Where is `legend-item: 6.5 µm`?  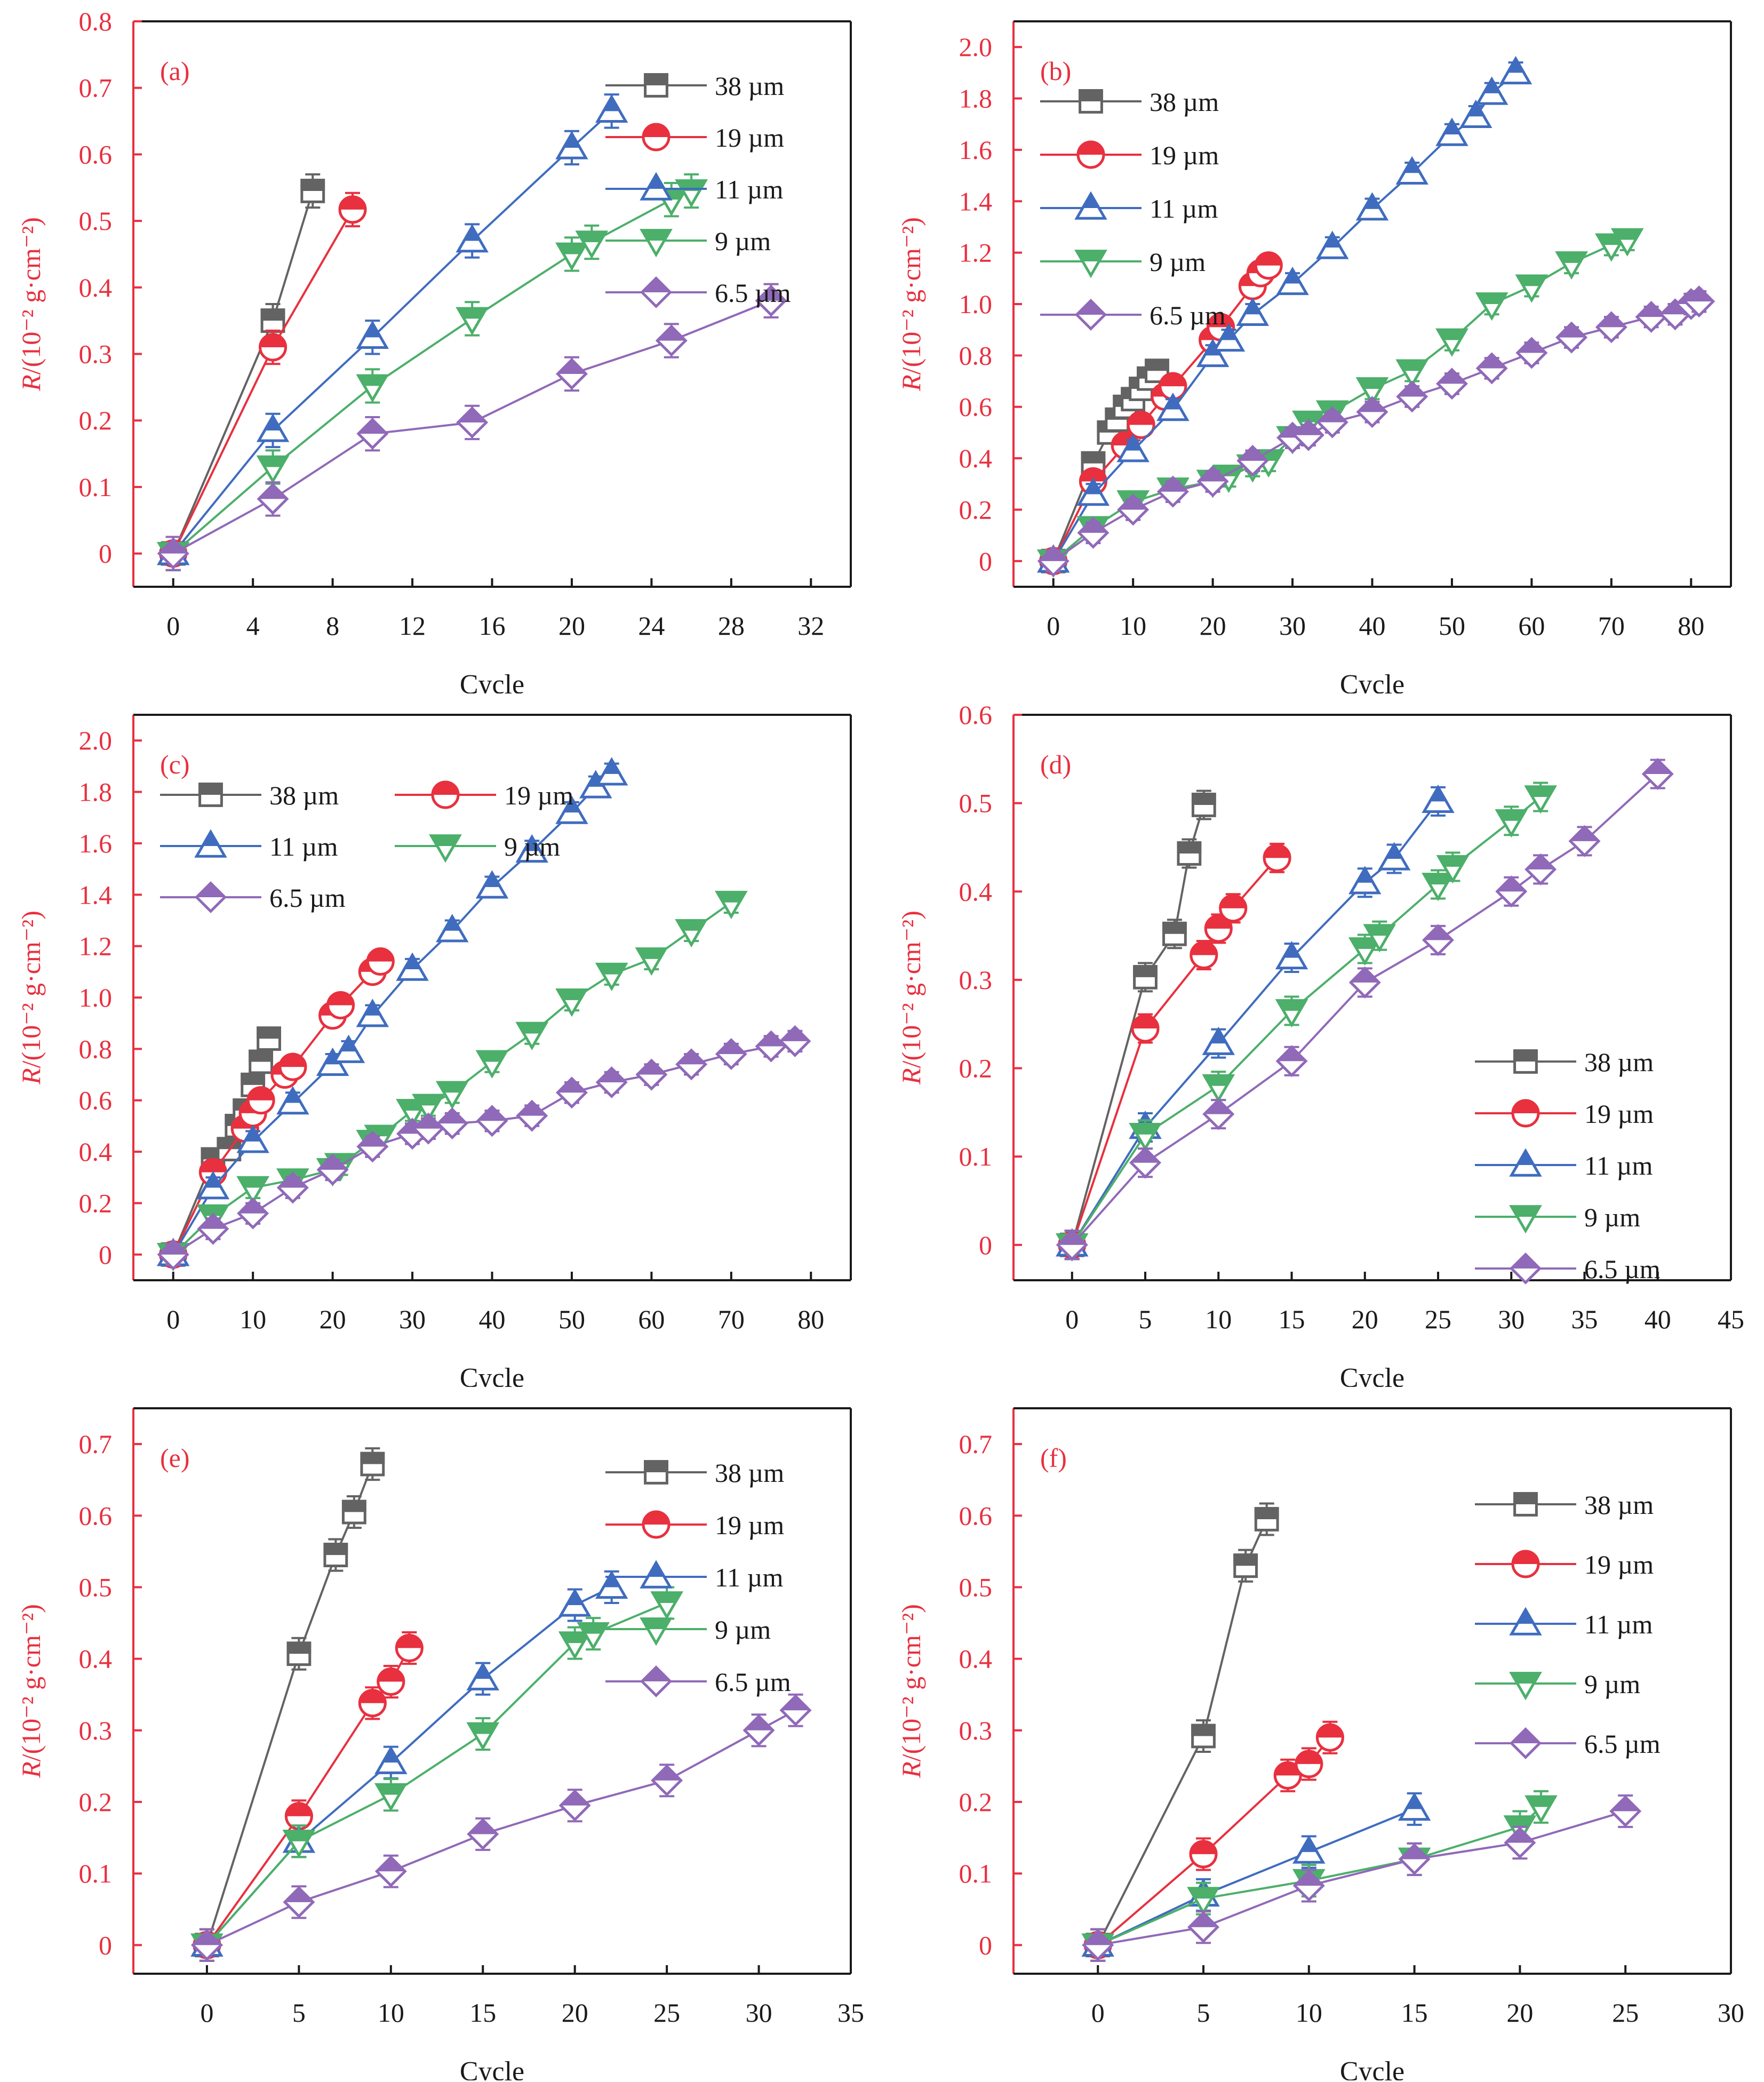
legend-item: 6.5 µm is located at coordinates (1568, 1743).